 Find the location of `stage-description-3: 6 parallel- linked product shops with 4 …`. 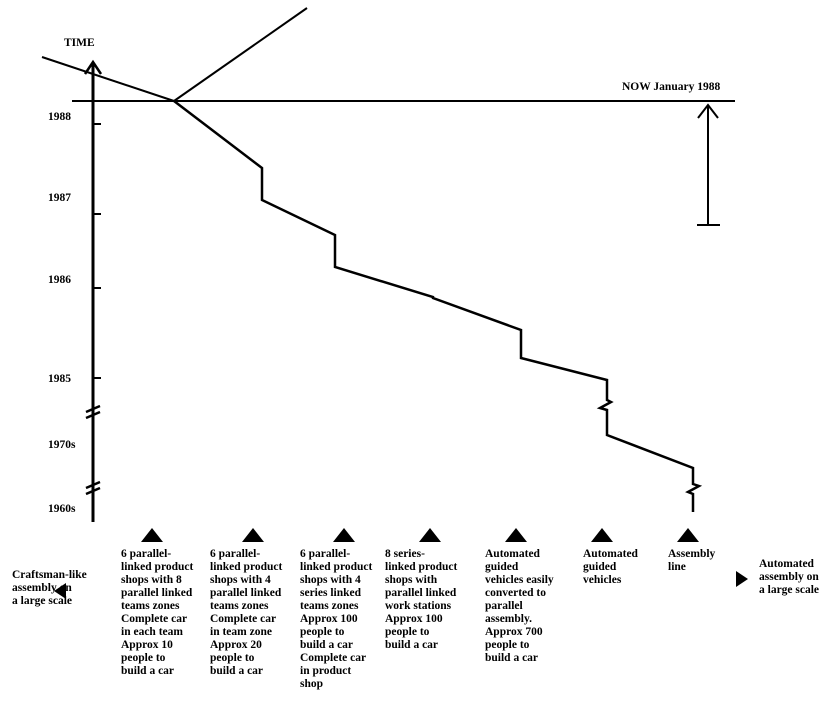

stage-description-3: 6 parallel- linked product shops with 4 … is located at coordinates (336, 619).